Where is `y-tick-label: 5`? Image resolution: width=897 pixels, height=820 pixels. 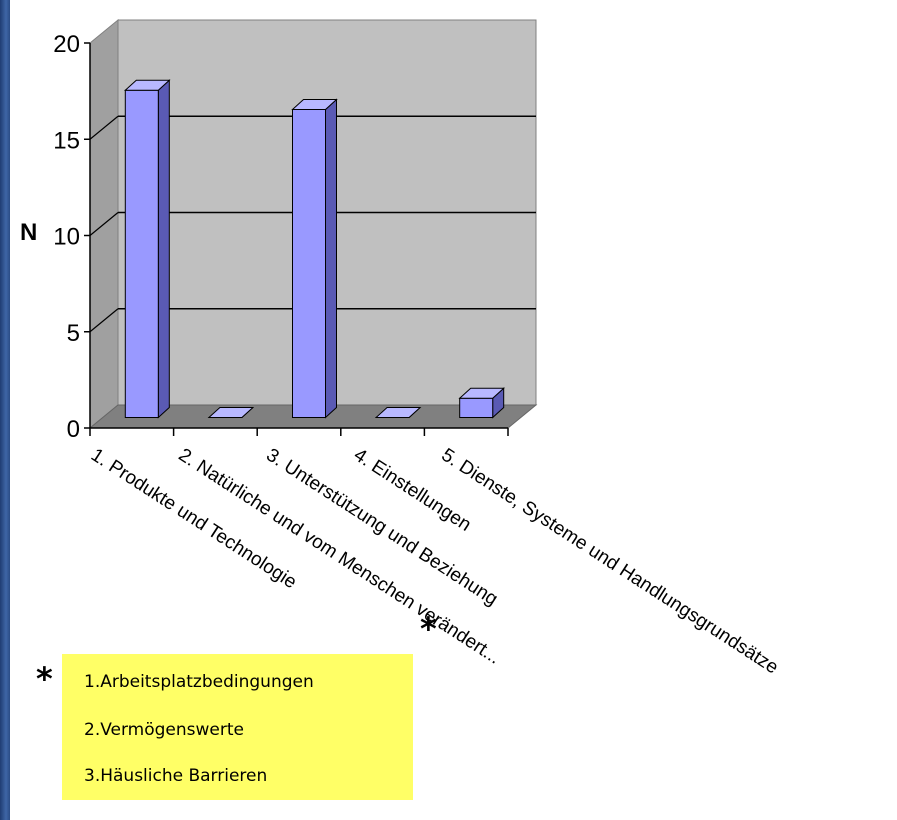 y-tick-label: 5 is located at coordinates (73, 333).